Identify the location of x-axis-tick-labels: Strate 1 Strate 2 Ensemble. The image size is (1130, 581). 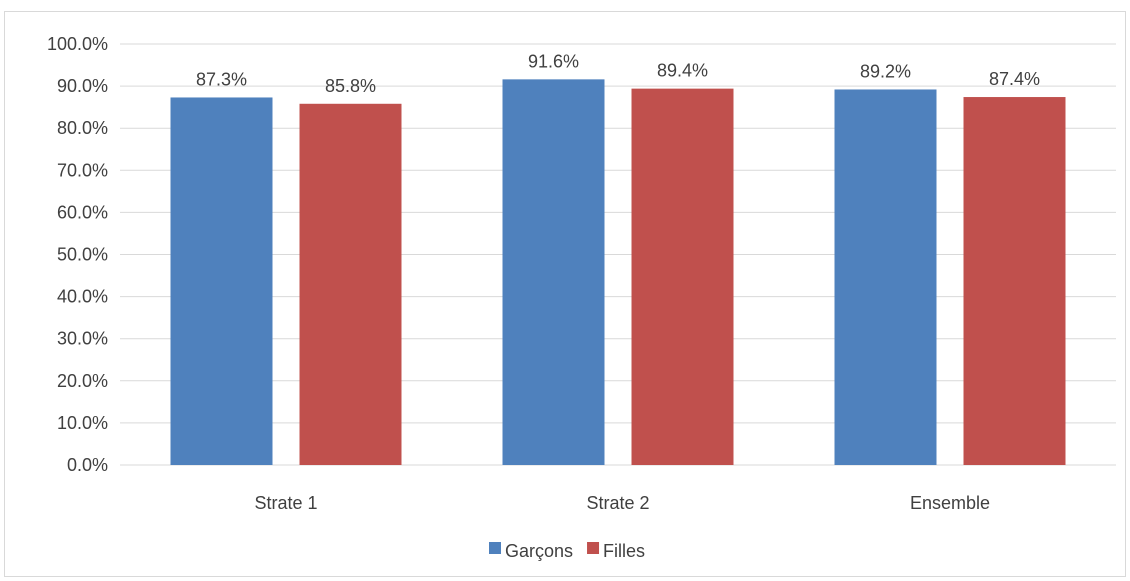
(622, 503).